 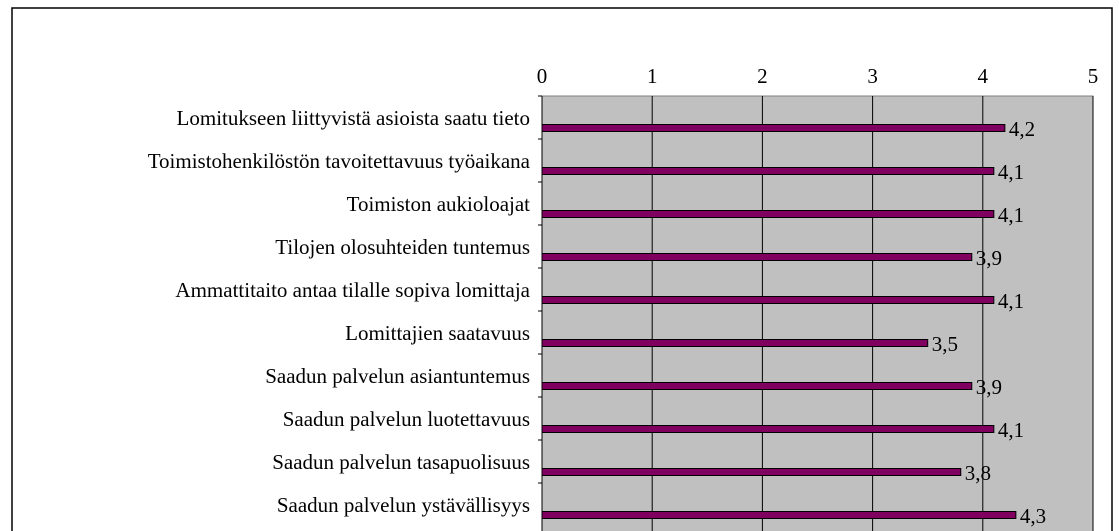 What do you see at coordinates (403, 505) in the screenshot?
I see `y-tick-label: Saadun palvelun ystävällisyys` at bounding box center [403, 505].